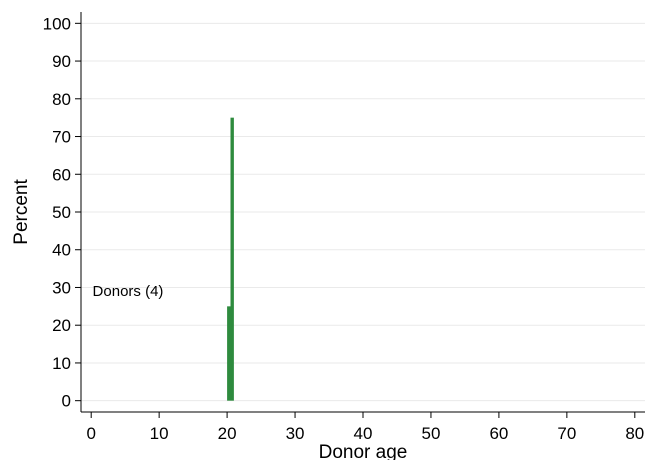 The image size is (647, 460). What do you see at coordinates (498, 433) in the screenshot?
I see `x-tick-label: 60` at bounding box center [498, 433].